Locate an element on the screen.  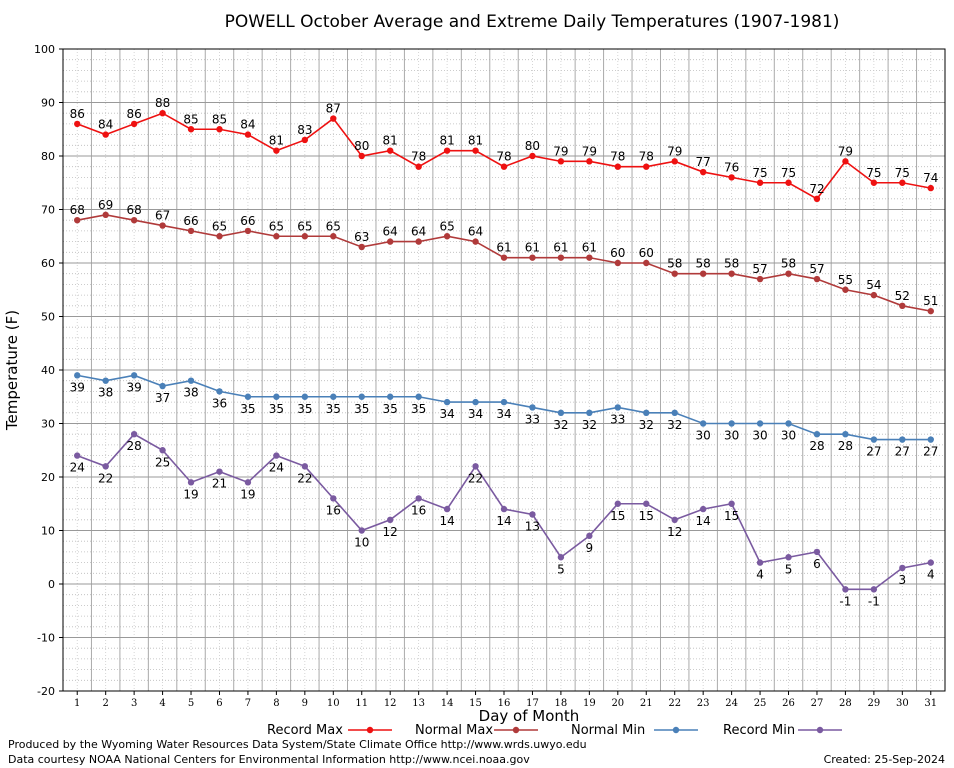
x-tick-label: 22 is located at coordinates (674, 703).